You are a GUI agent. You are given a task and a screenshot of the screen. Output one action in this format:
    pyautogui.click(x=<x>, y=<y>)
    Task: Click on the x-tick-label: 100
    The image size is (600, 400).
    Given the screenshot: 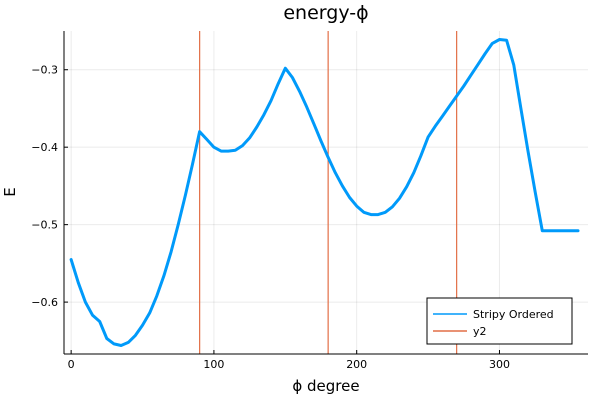 What is the action you would take?
    pyautogui.click(x=213, y=364)
    